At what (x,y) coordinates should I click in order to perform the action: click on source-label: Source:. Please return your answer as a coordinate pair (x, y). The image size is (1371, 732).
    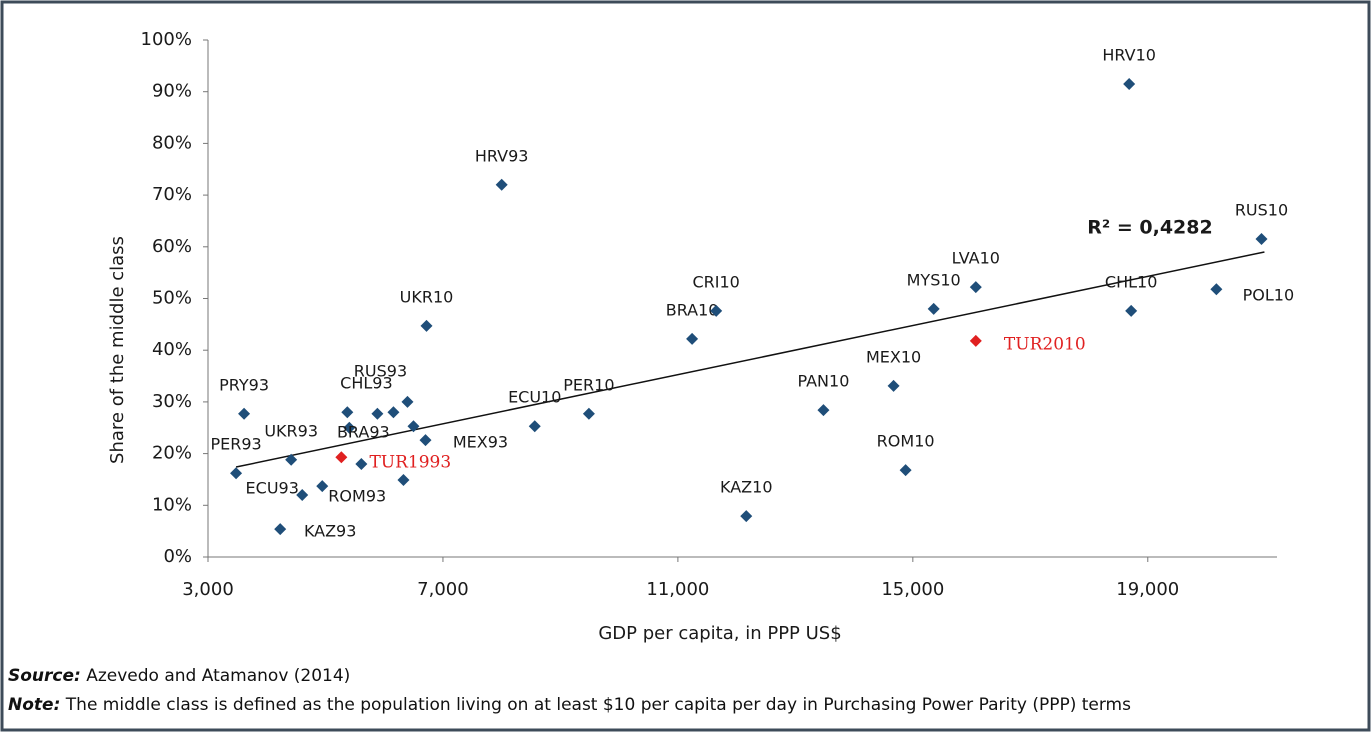
    Looking at the image, I should click on (44, 676).